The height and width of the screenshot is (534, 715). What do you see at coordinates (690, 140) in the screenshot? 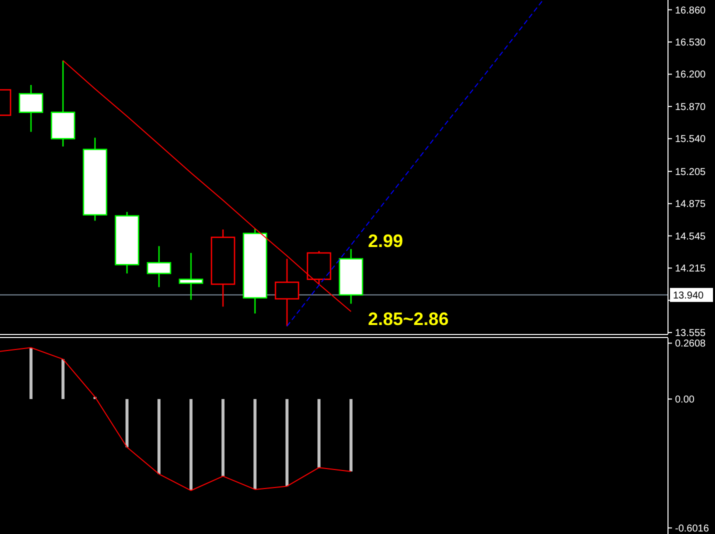
I see `y-tick-label: 15.540` at bounding box center [690, 140].